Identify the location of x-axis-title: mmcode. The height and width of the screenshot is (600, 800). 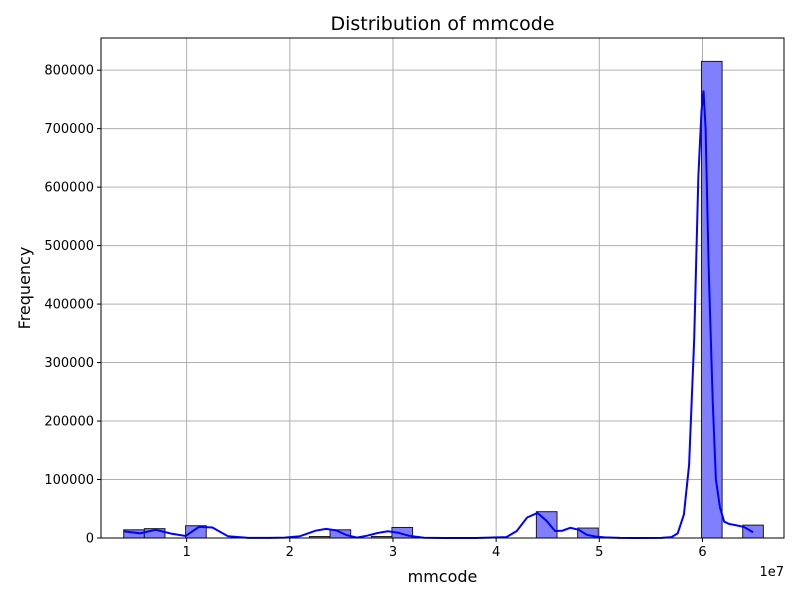
(443, 576).